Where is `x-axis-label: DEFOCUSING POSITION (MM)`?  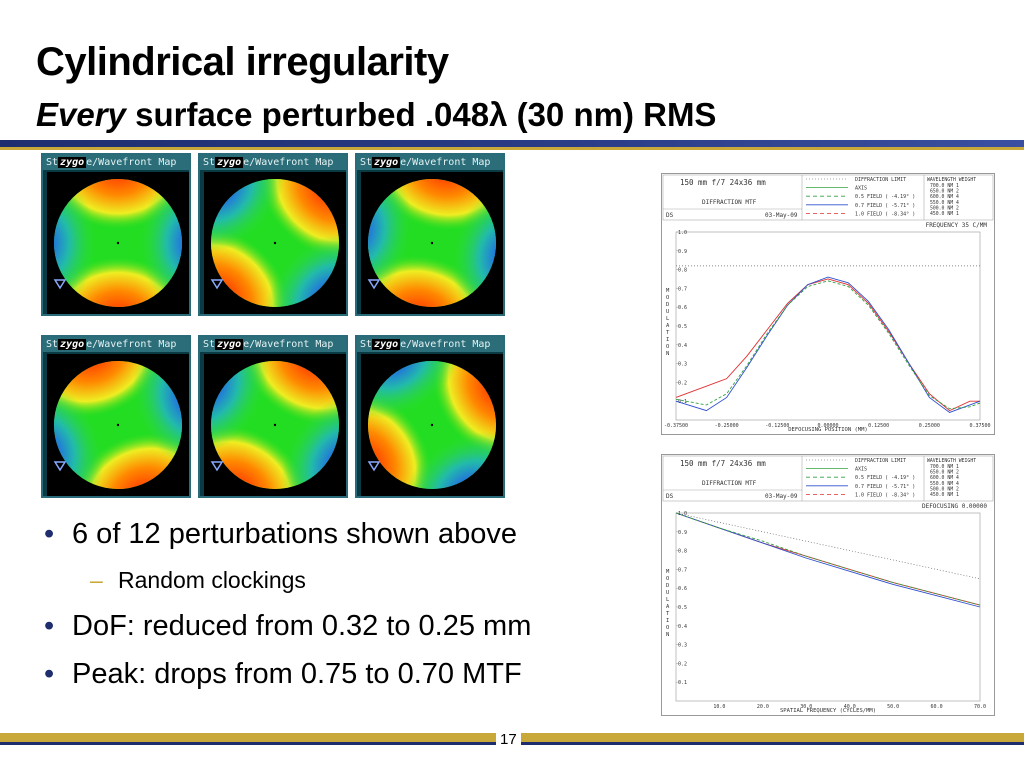
x-axis-label: DEFOCUSING POSITION (MM) is located at coordinates (827, 430).